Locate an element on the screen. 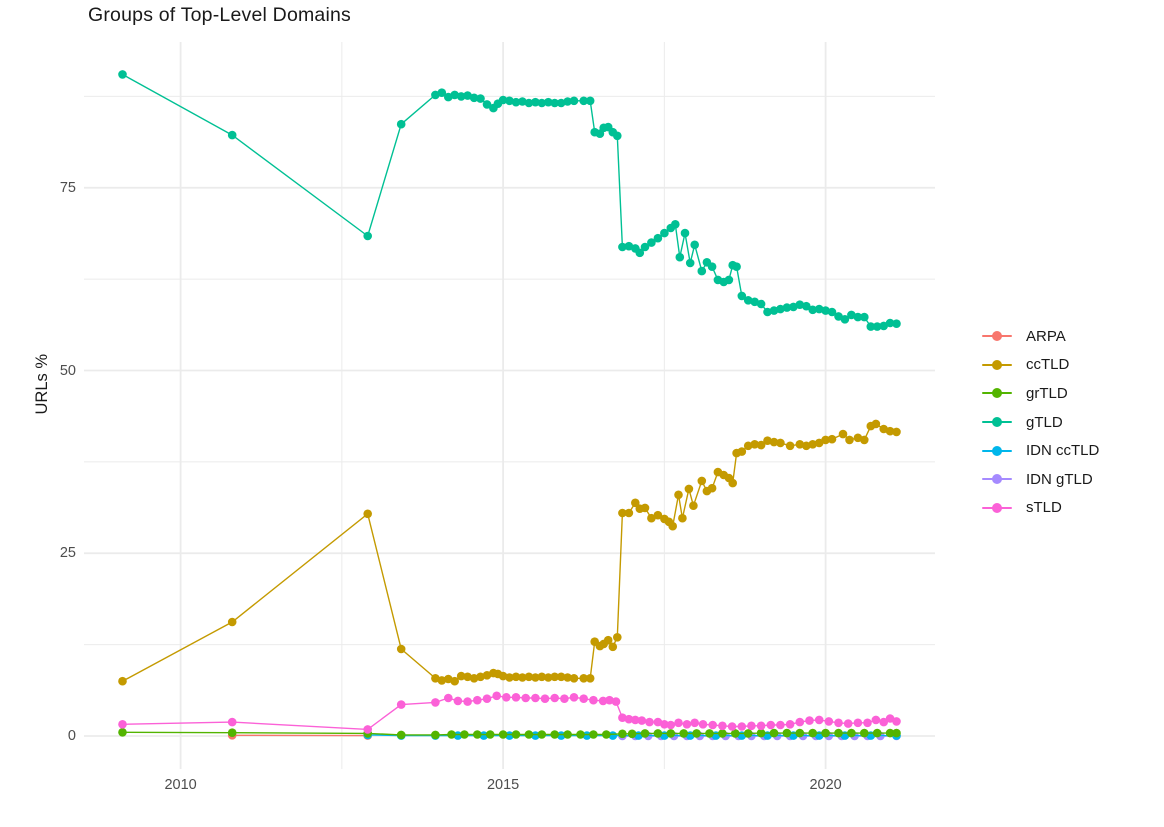 The height and width of the screenshot is (827, 1164). legend-label: grTLD is located at coordinates (1047, 393).